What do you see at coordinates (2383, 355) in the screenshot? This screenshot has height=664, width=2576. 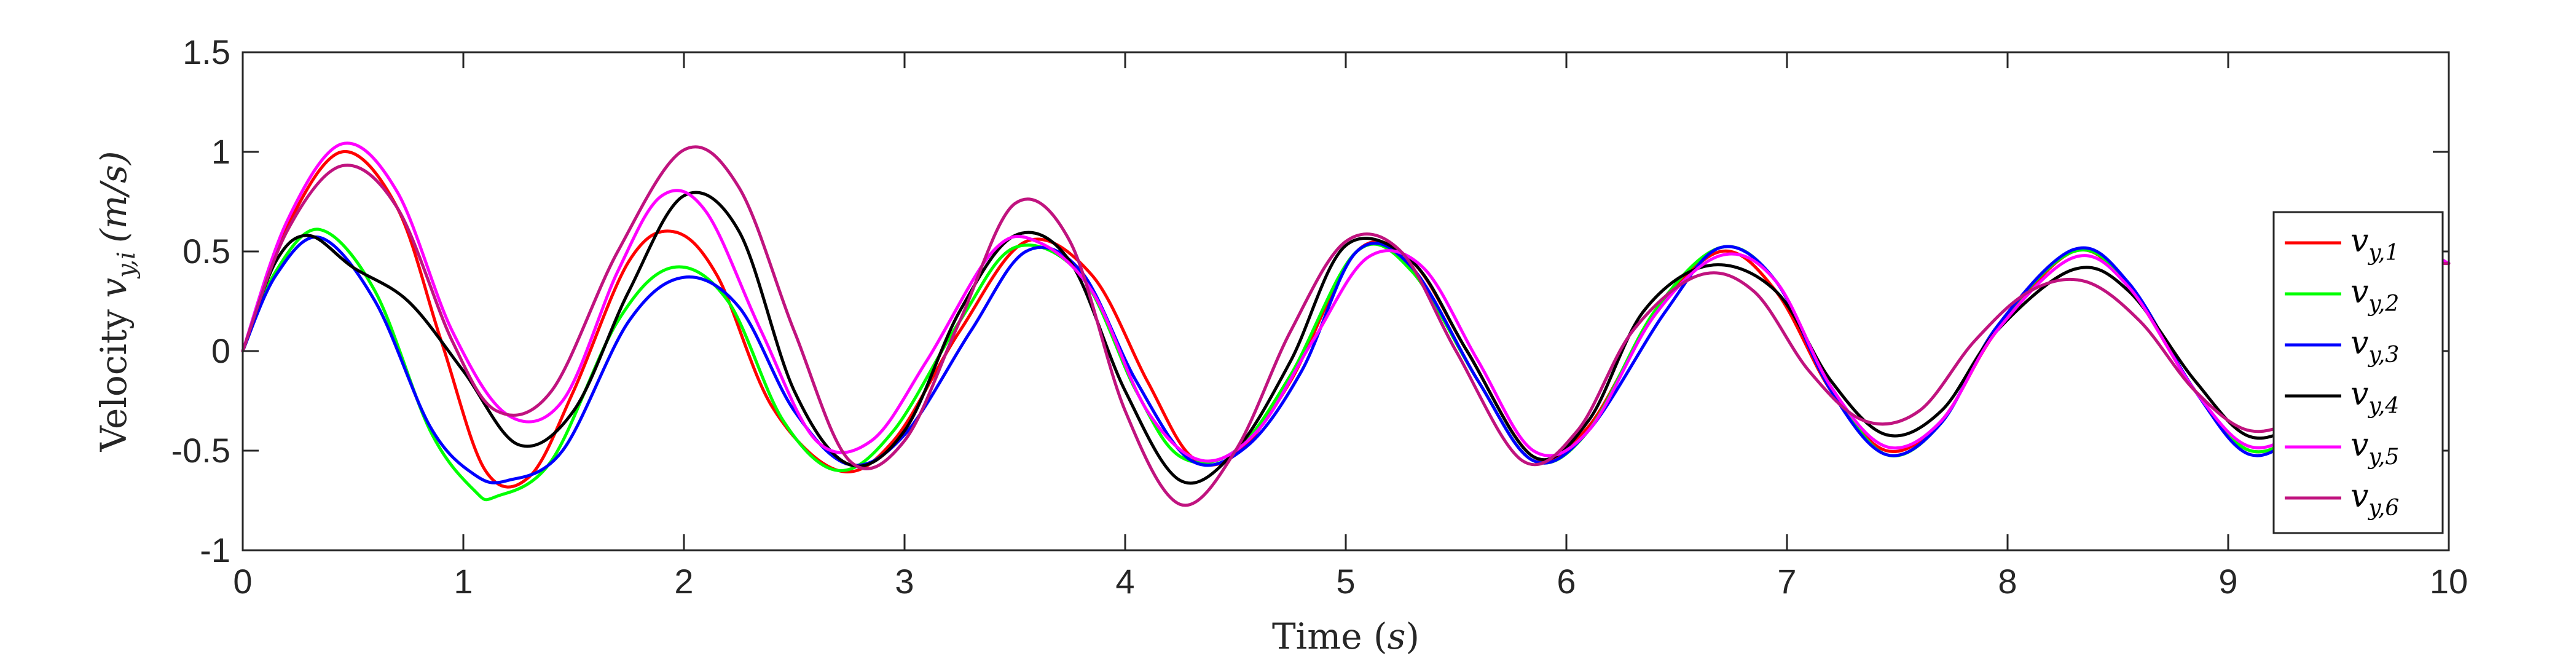 I see `legend-label-sub: y,3` at bounding box center [2383, 355].